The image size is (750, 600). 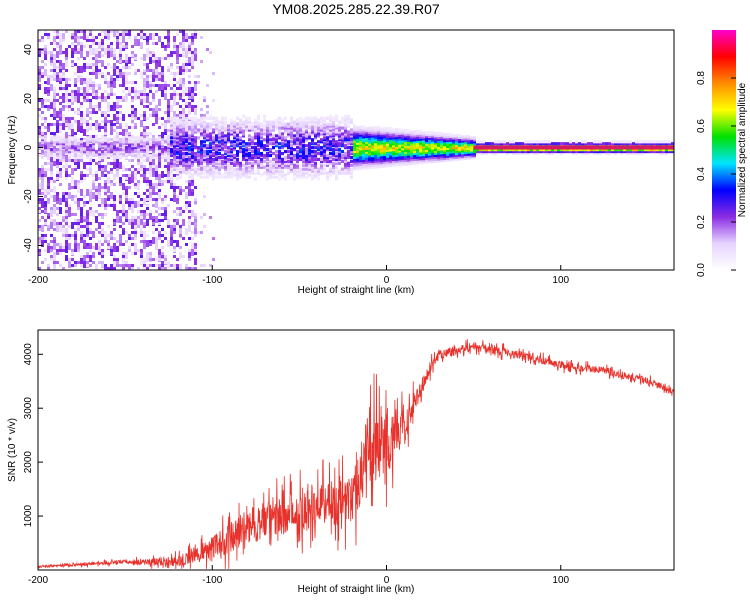 What do you see at coordinates (560, 280) in the screenshot?
I see `spectrogram-x-tick-label: 100` at bounding box center [560, 280].